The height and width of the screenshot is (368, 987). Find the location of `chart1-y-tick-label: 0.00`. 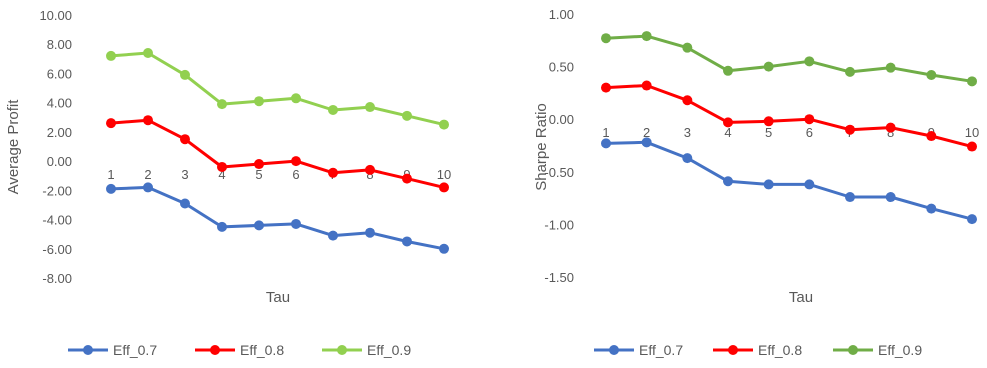

chart1-y-tick-label: 0.00 is located at coordinates (59, 161).